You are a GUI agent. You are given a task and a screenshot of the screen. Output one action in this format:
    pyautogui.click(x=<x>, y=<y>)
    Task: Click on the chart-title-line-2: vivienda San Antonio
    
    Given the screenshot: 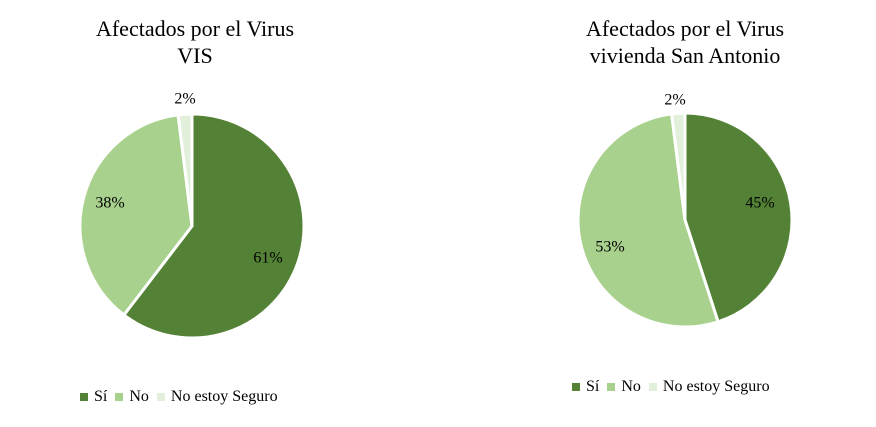 What is the action you would take?
    pyautogui.click(x=685, y=55)
    